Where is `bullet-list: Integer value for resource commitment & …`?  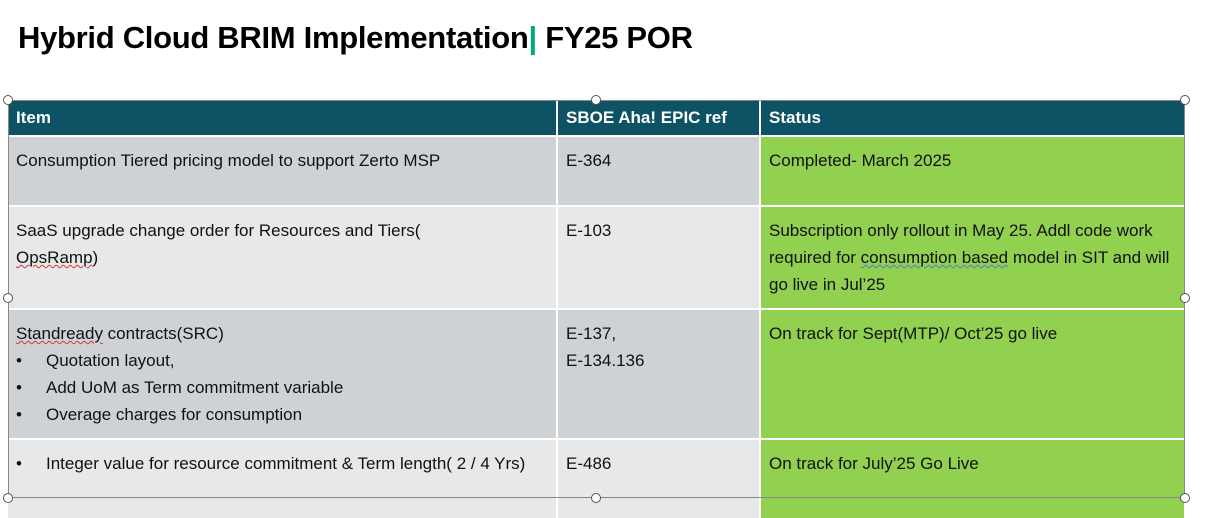 bullet-list: Integer value for resource commitment & … is located at coordinates (282, 463).